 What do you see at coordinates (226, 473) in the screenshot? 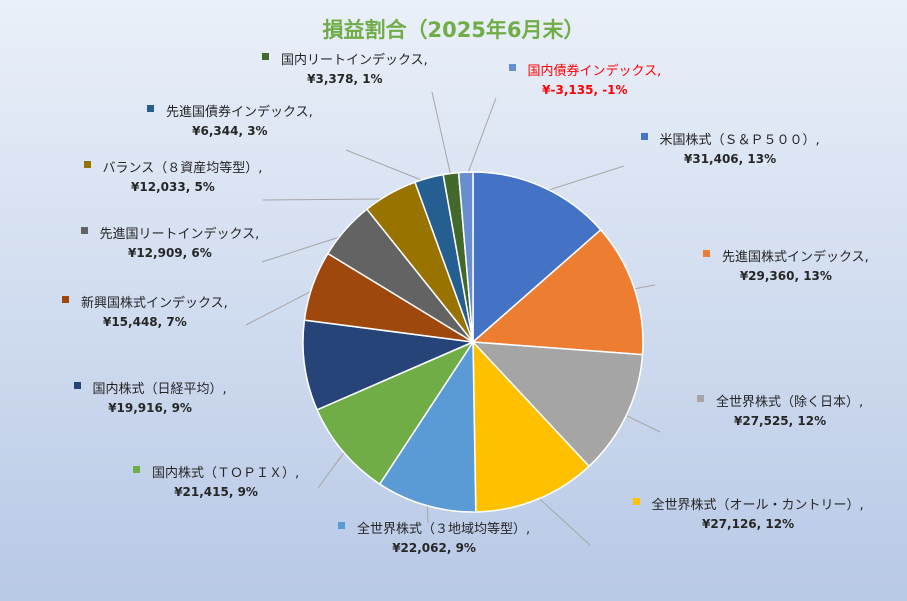
I see `slice-name: 国内株式（ＴＯＰＩＸ）,` at bounding box center [226, 473].